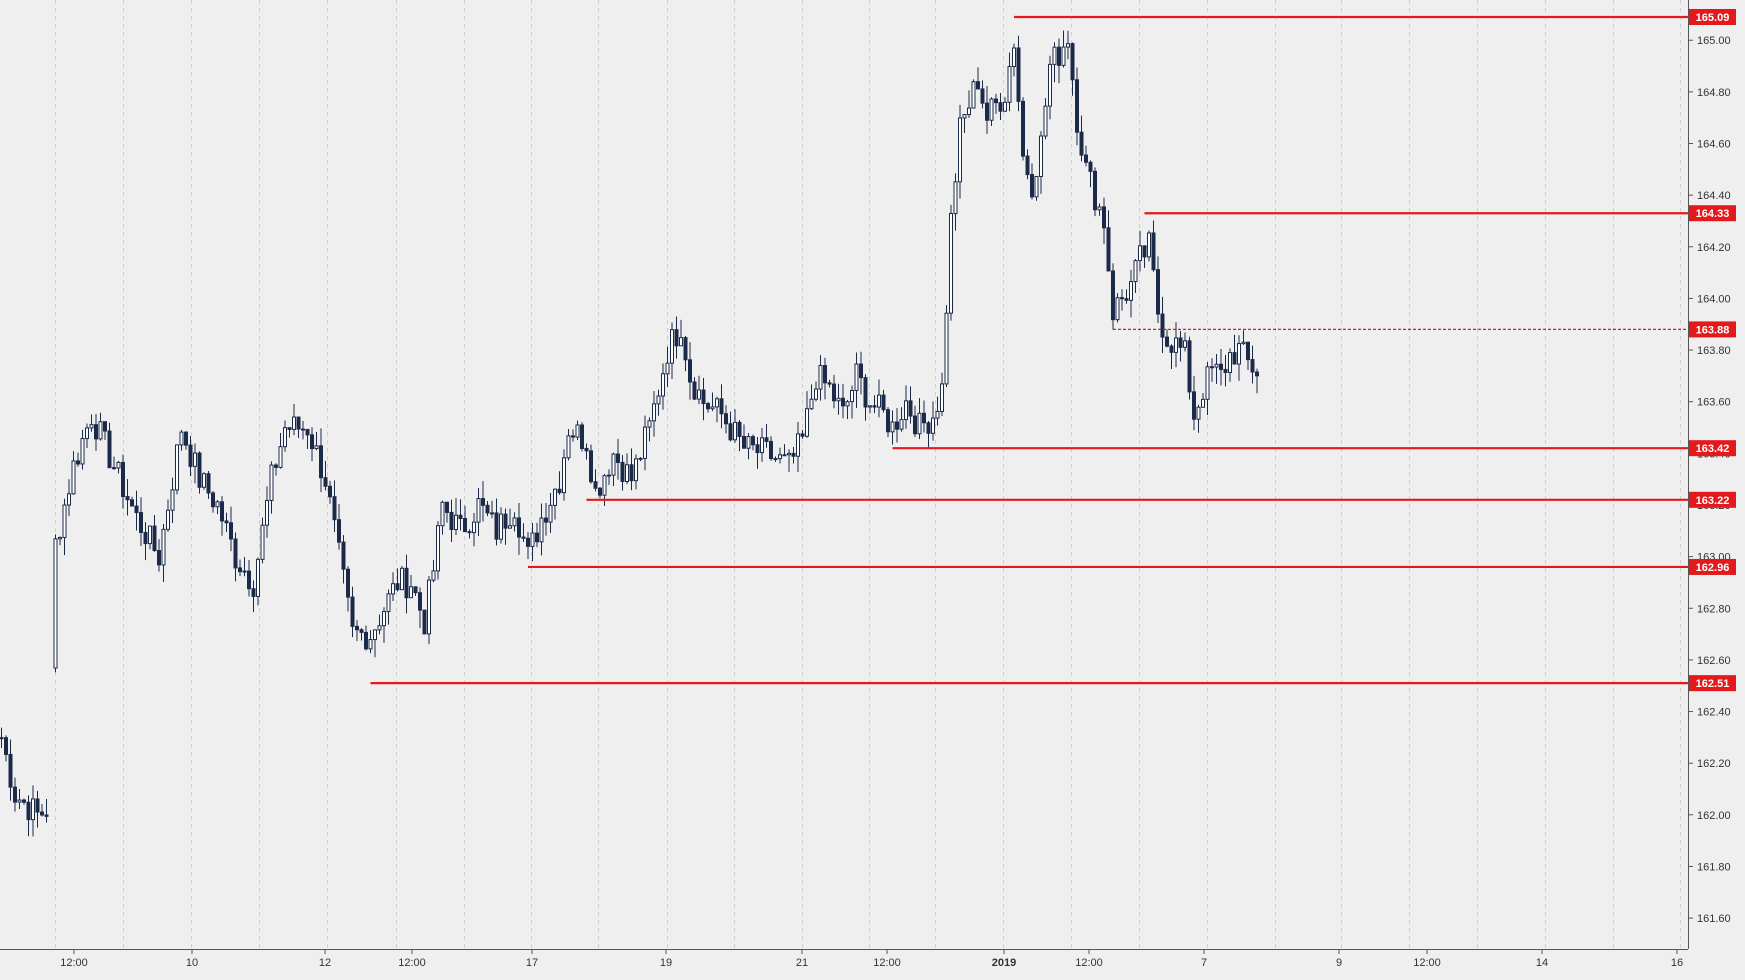 The image size is (1745, 980). I want to click on y-tick-label: 164.00, so click(1714, 299).